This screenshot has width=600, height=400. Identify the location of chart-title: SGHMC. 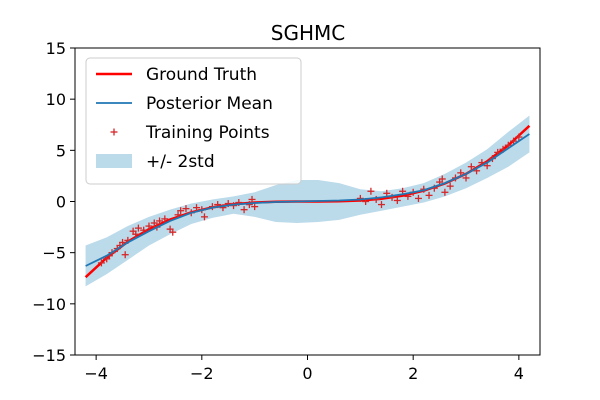
(308, 33).